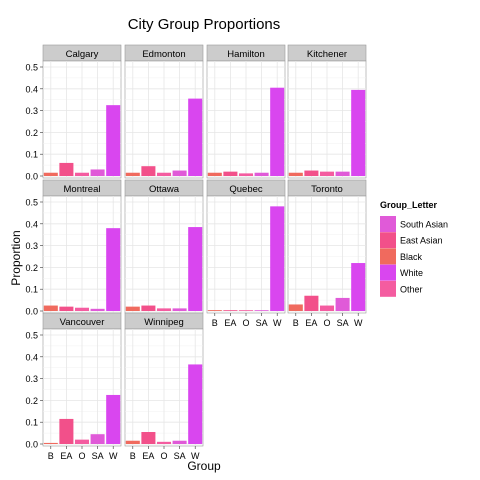  Describe the element at coordinates (296, 174) in the screenshot. I see `bar-kitchener-b` at that location.